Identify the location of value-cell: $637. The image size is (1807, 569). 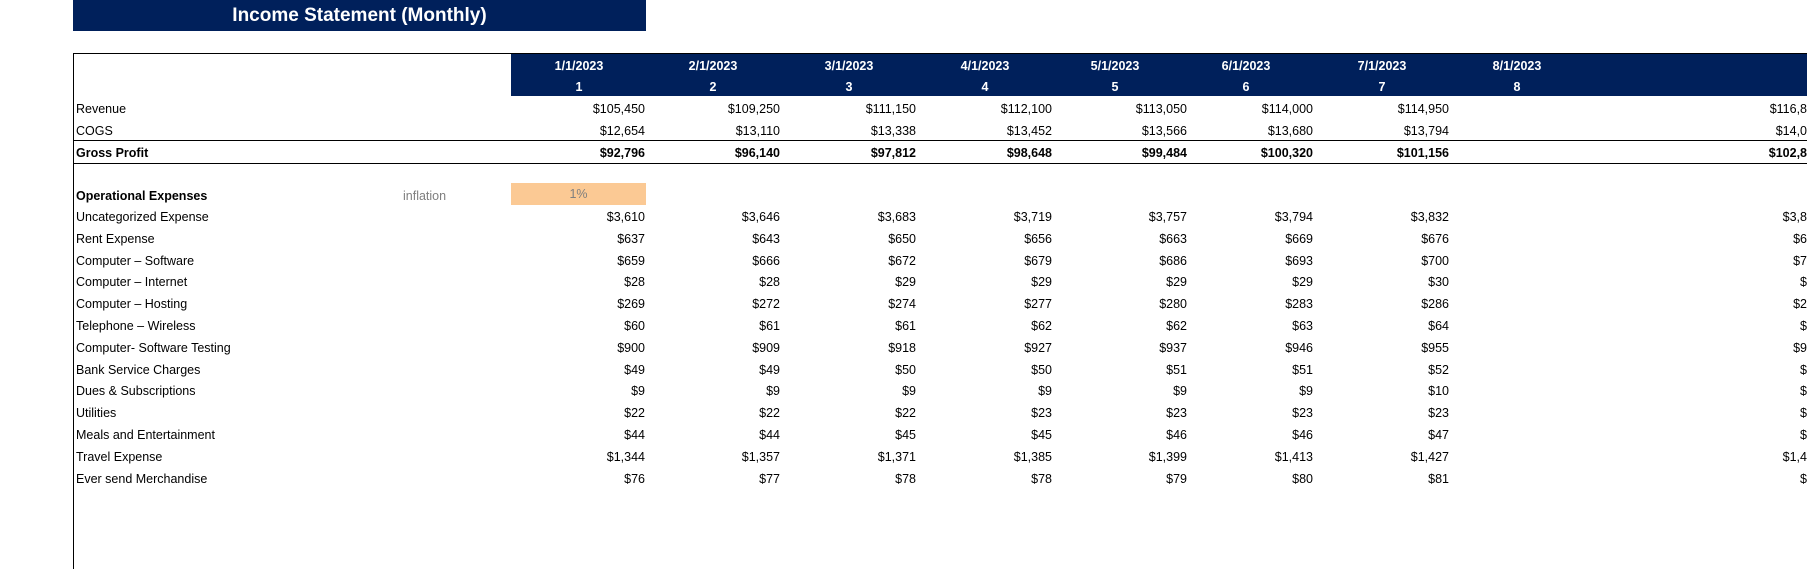
(631, 238).